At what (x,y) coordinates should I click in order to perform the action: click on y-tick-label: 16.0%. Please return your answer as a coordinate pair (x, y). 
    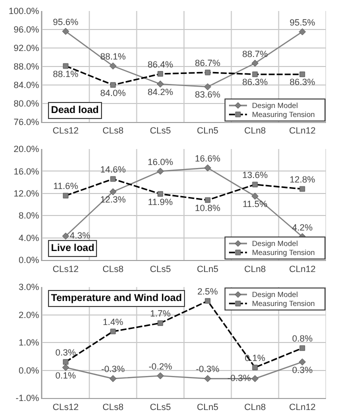
    Looking at the image, I should click on (27, 171).